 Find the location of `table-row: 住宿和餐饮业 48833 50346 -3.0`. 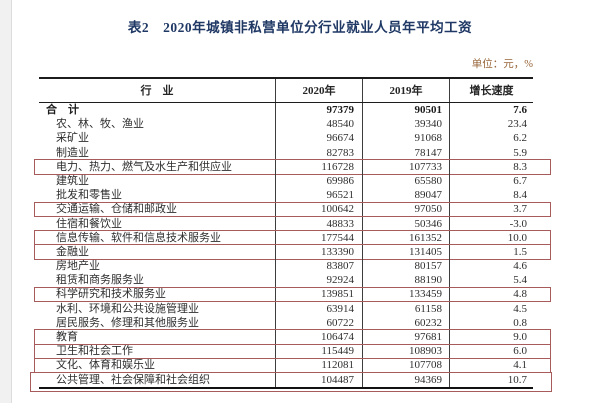

table-row: 住宿和餐饮业 48833 50346 -3.0 is located at coordinates (286, 223).